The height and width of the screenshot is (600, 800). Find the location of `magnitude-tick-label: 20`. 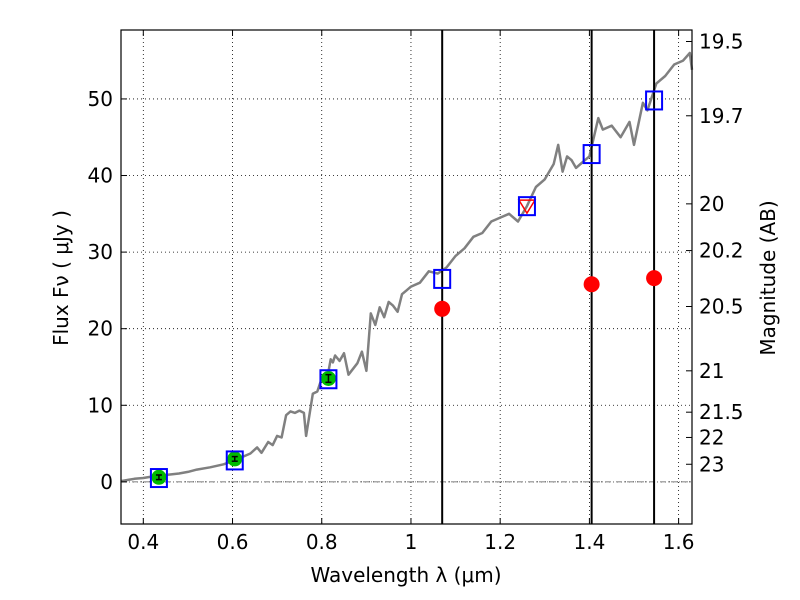

magnitude-tick-label: 20 is located at coordinates (711, 204).